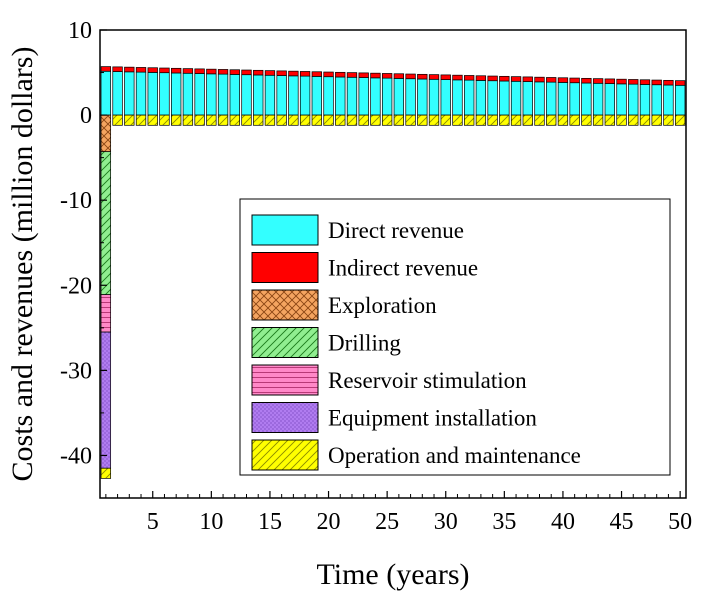 This screenshot has height=596, width=702. What do you see at coordinates (22, 264) in the screenshot?
I see `y-axis-title: Costs and revenues (million dollars)` at bounding box center [22, 264].